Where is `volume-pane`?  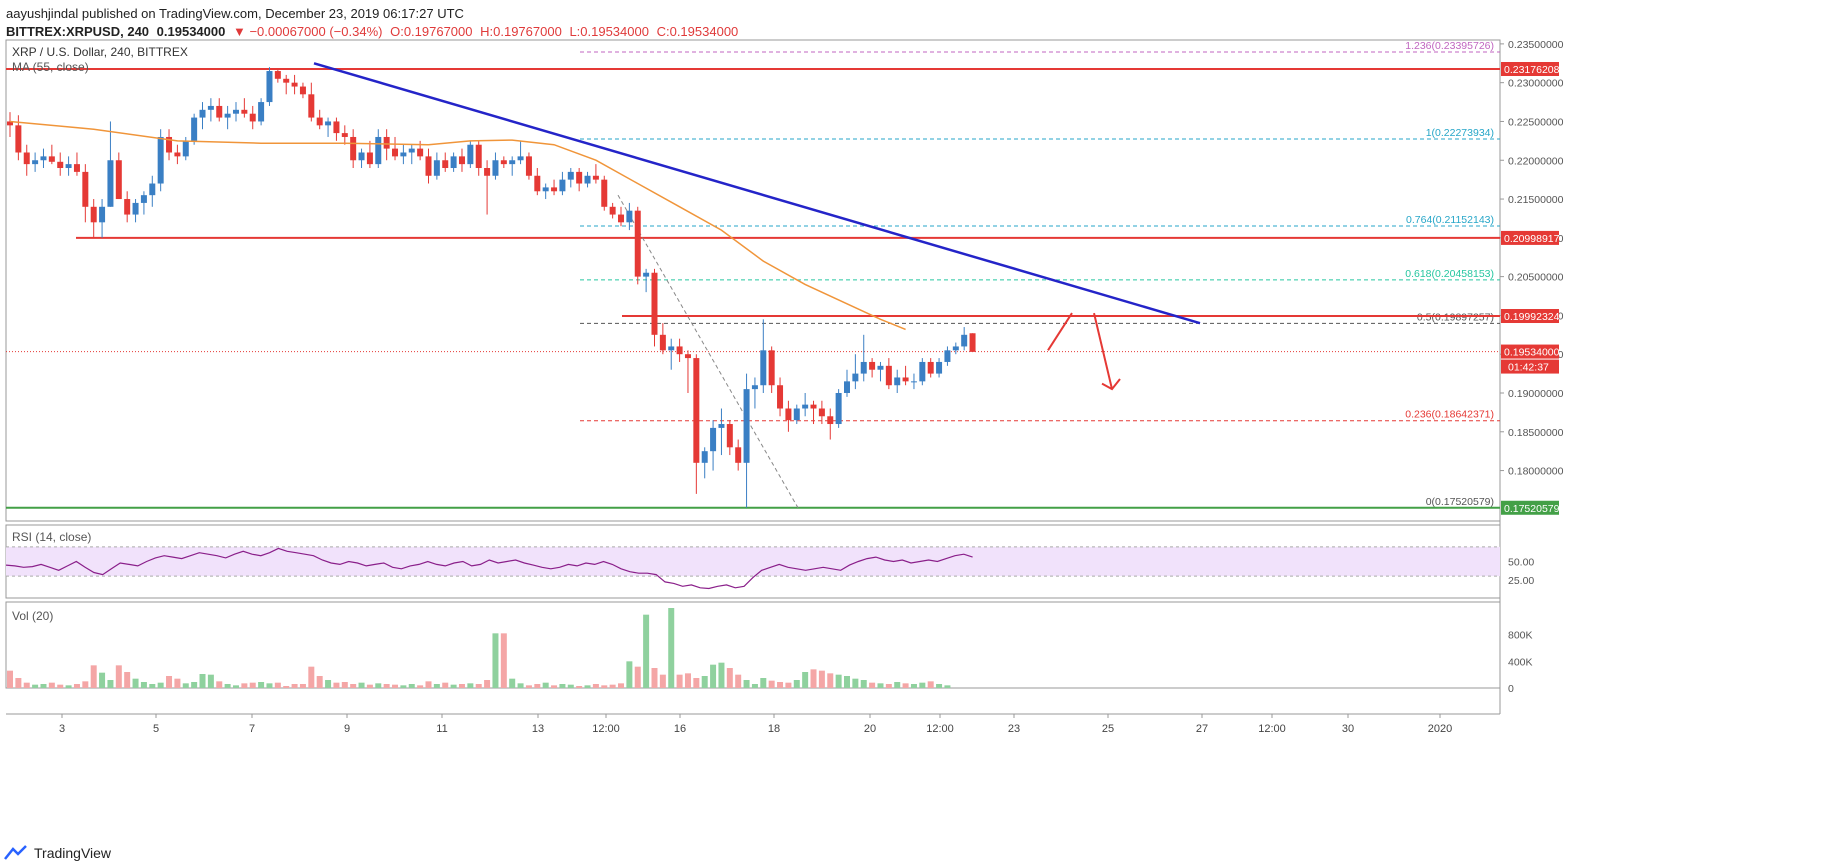
volume-pane is located at coordinates (753, 645).